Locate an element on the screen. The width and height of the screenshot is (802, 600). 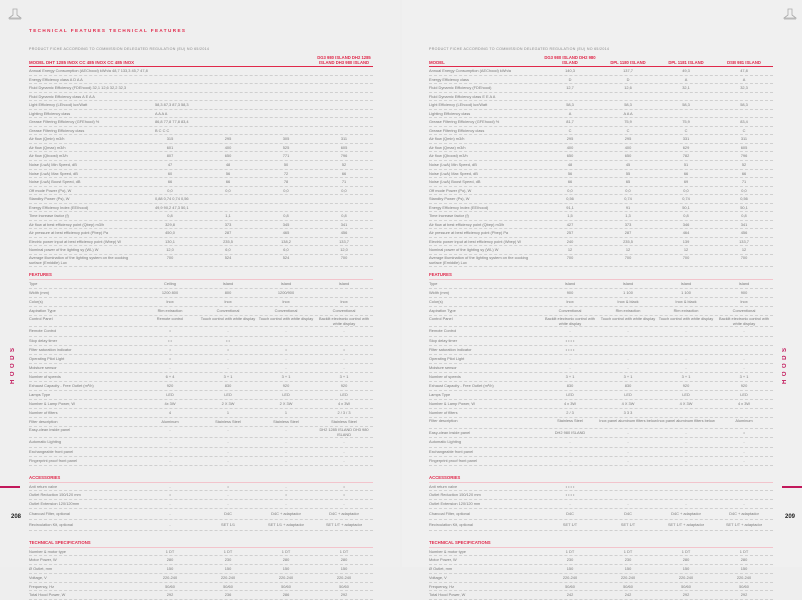
table-row: Width (mm) 900 1 100 1 100 900 is located at coordinates (601, 294).